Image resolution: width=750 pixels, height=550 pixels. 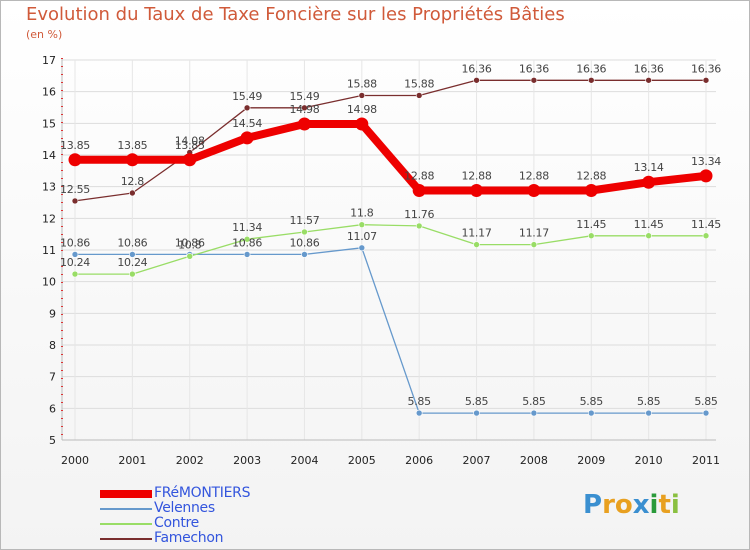 What do you see at coordinates (706, 161) in the screenshot?
I see `data-label-fr-montiers: 13.34` at bounding box center [706, 161].